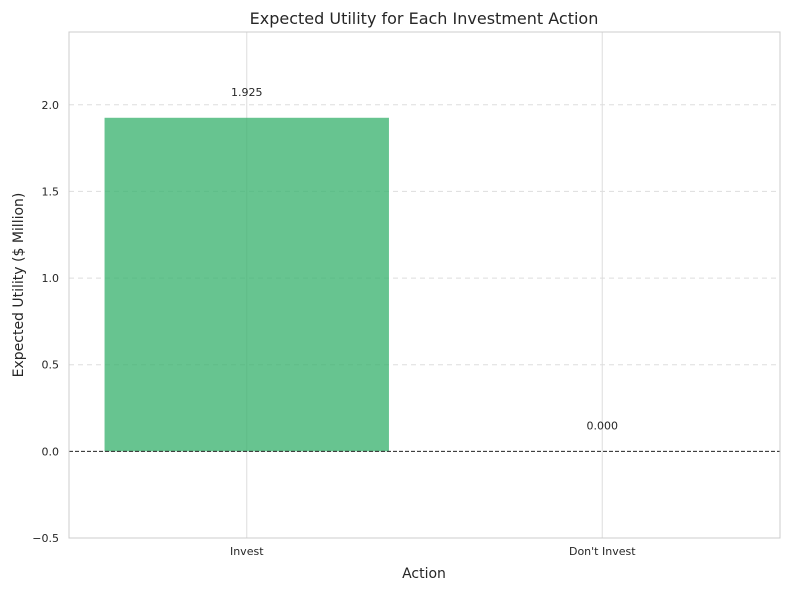  I want to click on x-tick-label: Invest, so click(247, 551).